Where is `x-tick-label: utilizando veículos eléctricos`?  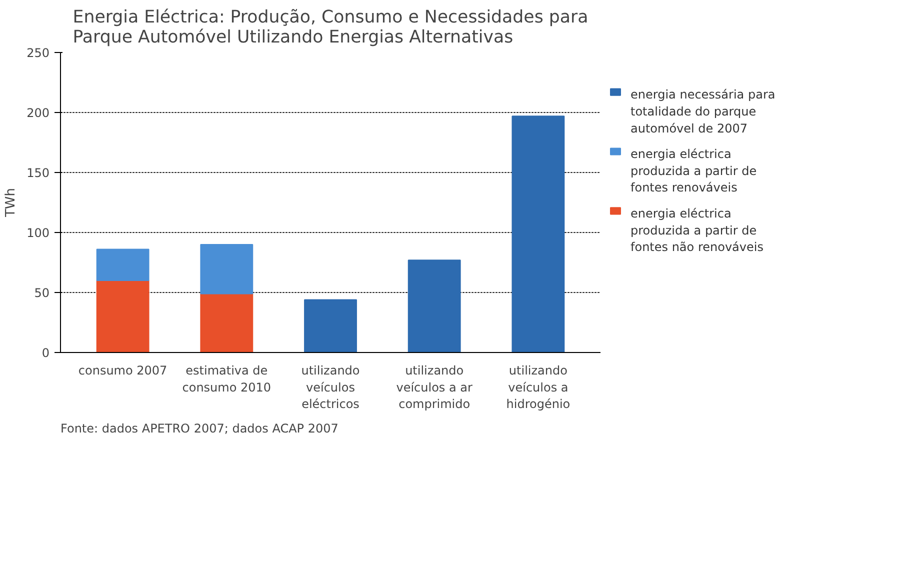
x-tick-label: utilizando veículos eléctricos is located at coordinates (330, 388).